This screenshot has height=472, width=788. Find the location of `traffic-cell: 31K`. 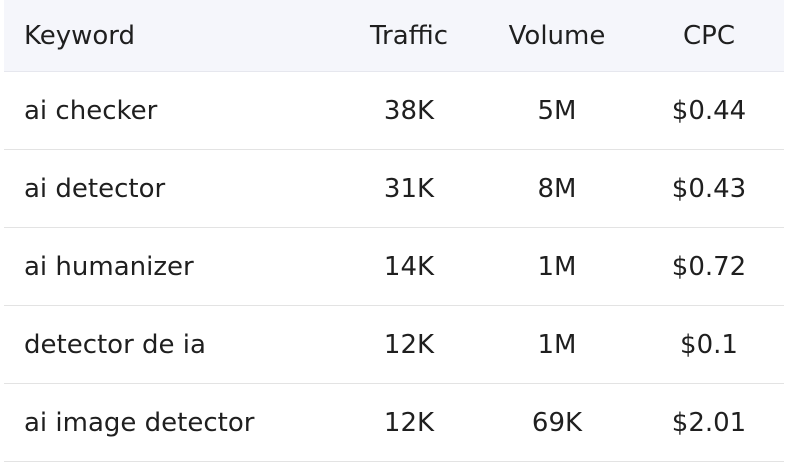

traffic-cell: 31K is located at coordinates (409, 188).